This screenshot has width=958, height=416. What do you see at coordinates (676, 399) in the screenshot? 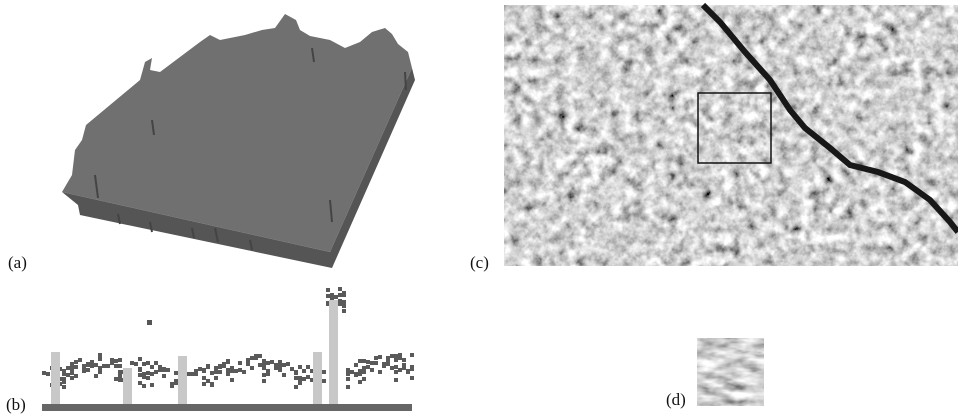
I see `panel-label: (d)` at bounding box center [676, 399].